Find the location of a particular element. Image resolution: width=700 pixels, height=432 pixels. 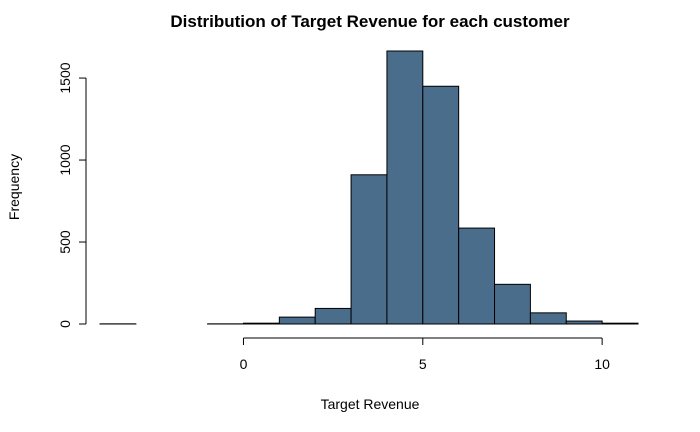

y-tick-label: 1500 is located at coordinates (65, 77).